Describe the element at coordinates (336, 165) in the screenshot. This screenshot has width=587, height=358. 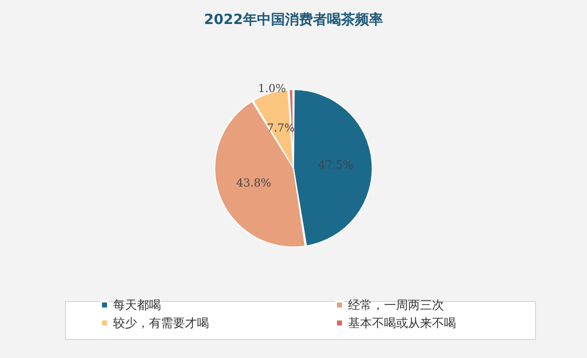
I see `data-label: 47.5%` at that location.